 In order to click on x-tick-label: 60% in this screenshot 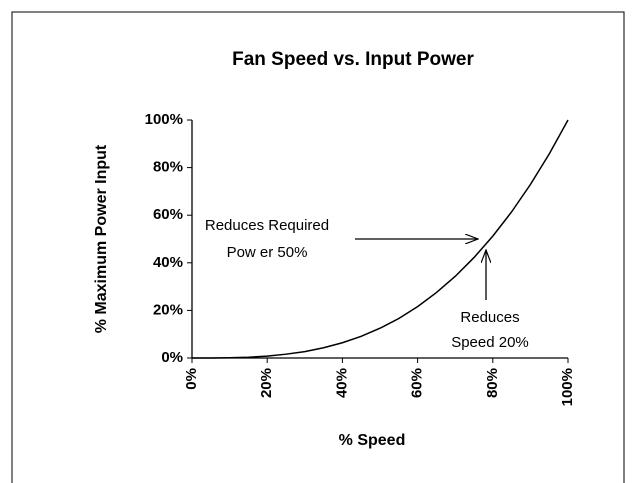, I will do `click(417, 383)`.